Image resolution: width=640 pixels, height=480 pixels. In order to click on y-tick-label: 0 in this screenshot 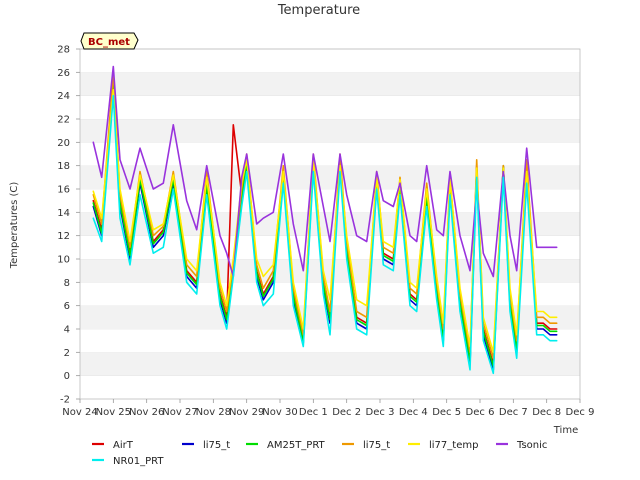, I will do `click(67, 376)`.